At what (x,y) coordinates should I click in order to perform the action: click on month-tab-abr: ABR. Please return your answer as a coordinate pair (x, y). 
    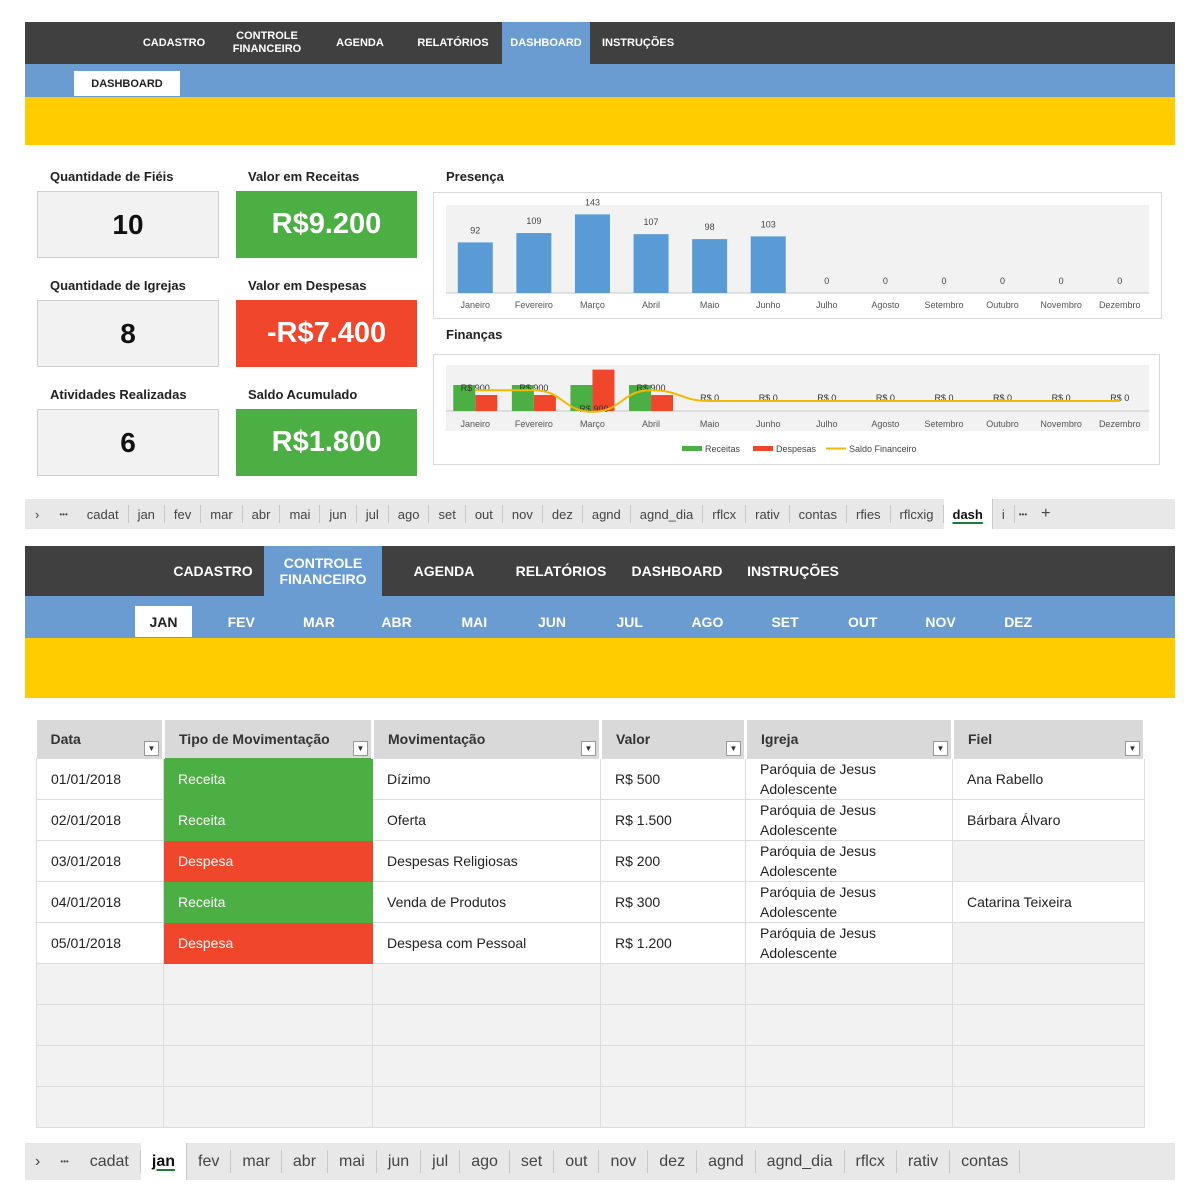
    Looking at the image, I should click on (396, 621).